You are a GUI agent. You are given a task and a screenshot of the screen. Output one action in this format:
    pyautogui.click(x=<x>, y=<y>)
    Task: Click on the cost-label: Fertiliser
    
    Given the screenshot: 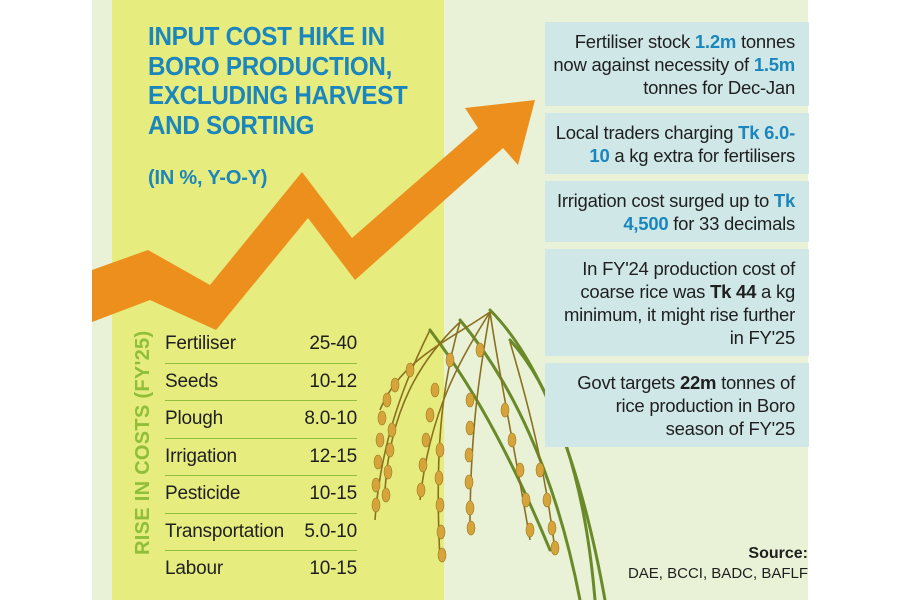 What is the action you would take?
    pyautogui.click(x=200, y=344)
    